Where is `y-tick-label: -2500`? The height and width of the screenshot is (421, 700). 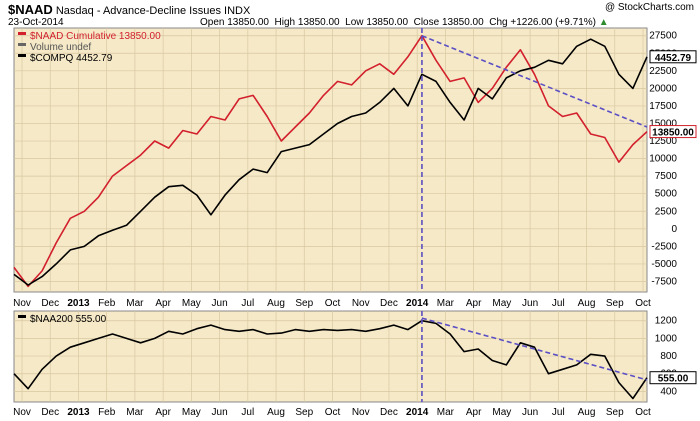
y-tick-label: -2500 is located at coordinates (664, 246).